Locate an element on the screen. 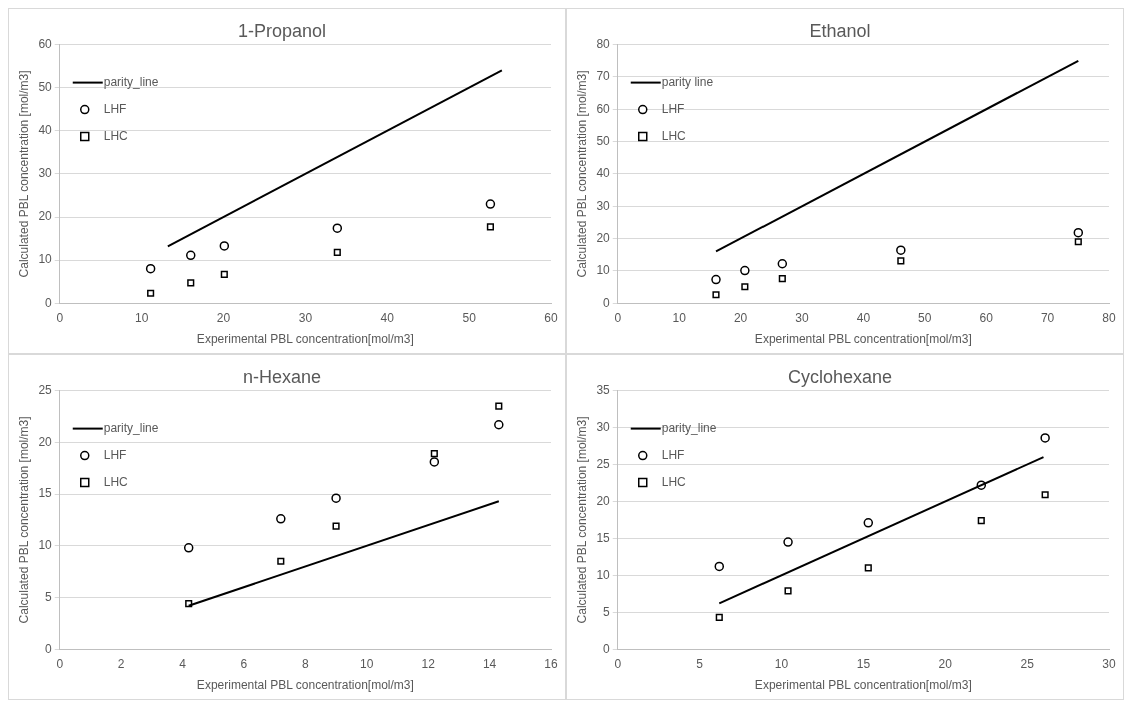 Image resolution: width=1129 pixels, height=704 pixels. x-tick-label: 15 is located at coordinates (863, 663).